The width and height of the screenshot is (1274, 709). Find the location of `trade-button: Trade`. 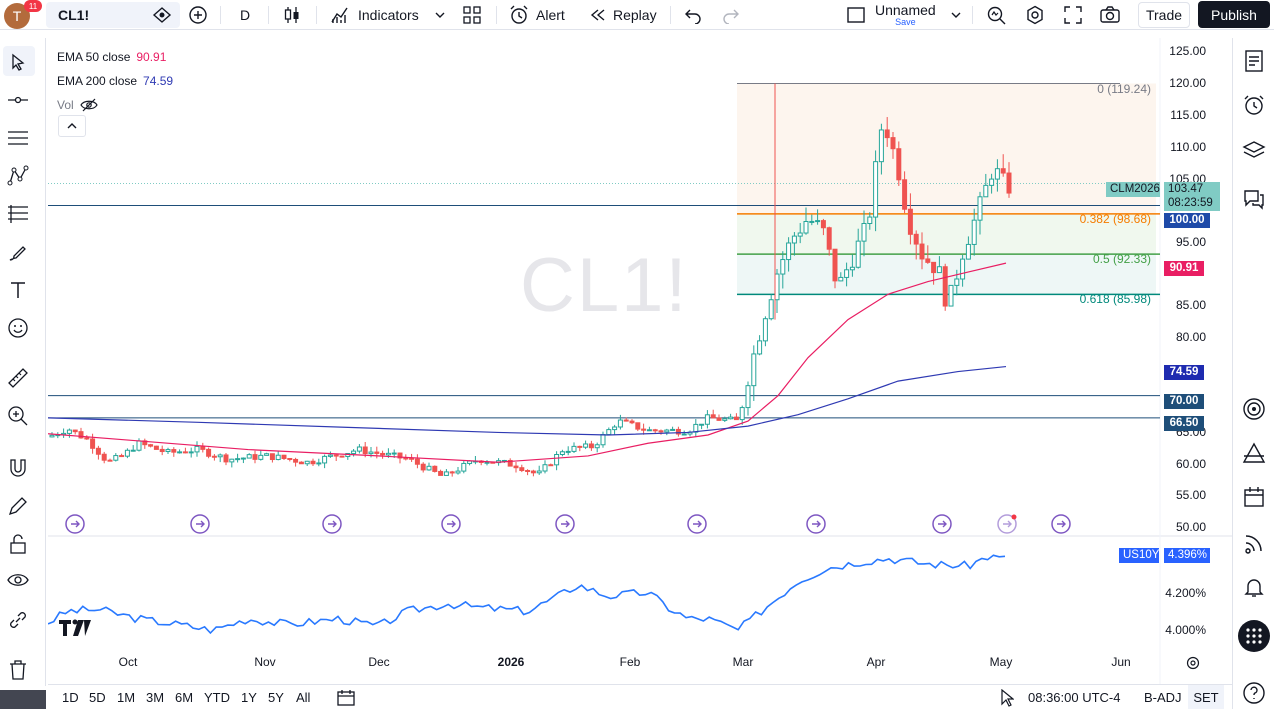

trade-button: Trade is located at coordinates (1164, 15).